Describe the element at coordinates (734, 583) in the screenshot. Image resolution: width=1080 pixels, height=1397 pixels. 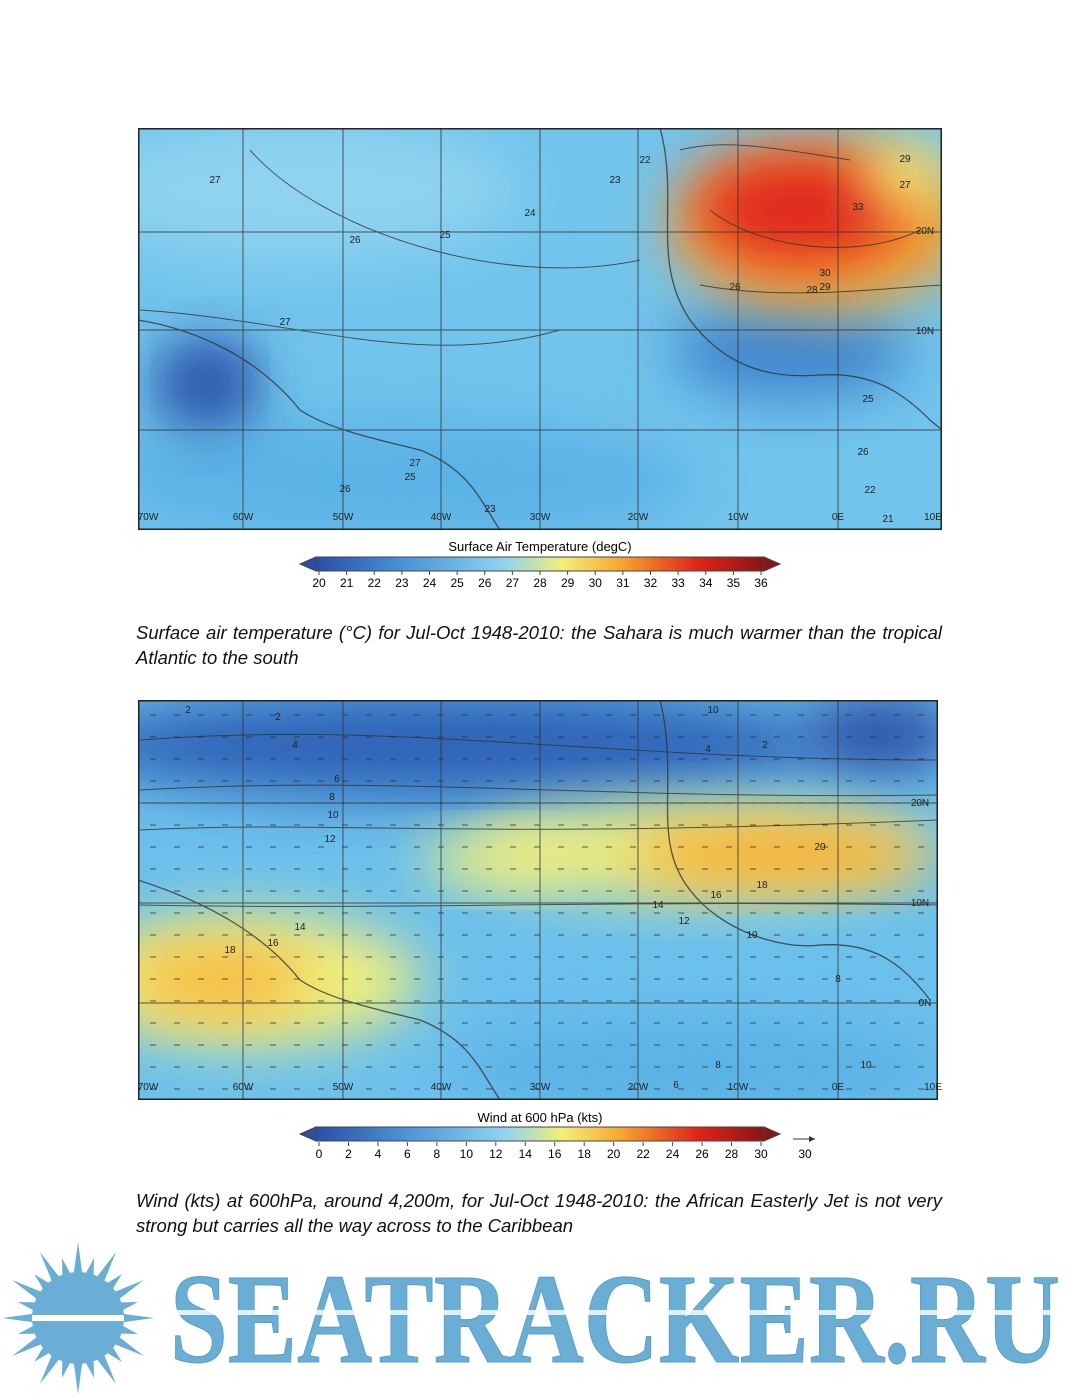
I see `colorbar-tick-label: 35` at that location.